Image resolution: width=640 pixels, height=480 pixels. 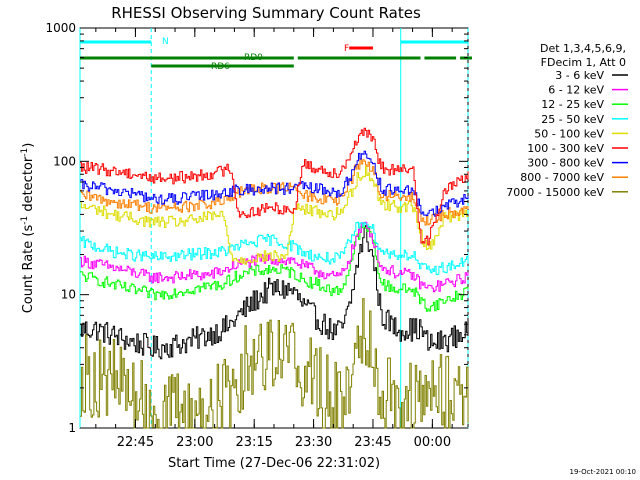 What do you see at coordinates (603, 472) in the screenshot?
I see `generation-timestamp: 19-Oct-2021 00:10` at bounding box center [603, 472].